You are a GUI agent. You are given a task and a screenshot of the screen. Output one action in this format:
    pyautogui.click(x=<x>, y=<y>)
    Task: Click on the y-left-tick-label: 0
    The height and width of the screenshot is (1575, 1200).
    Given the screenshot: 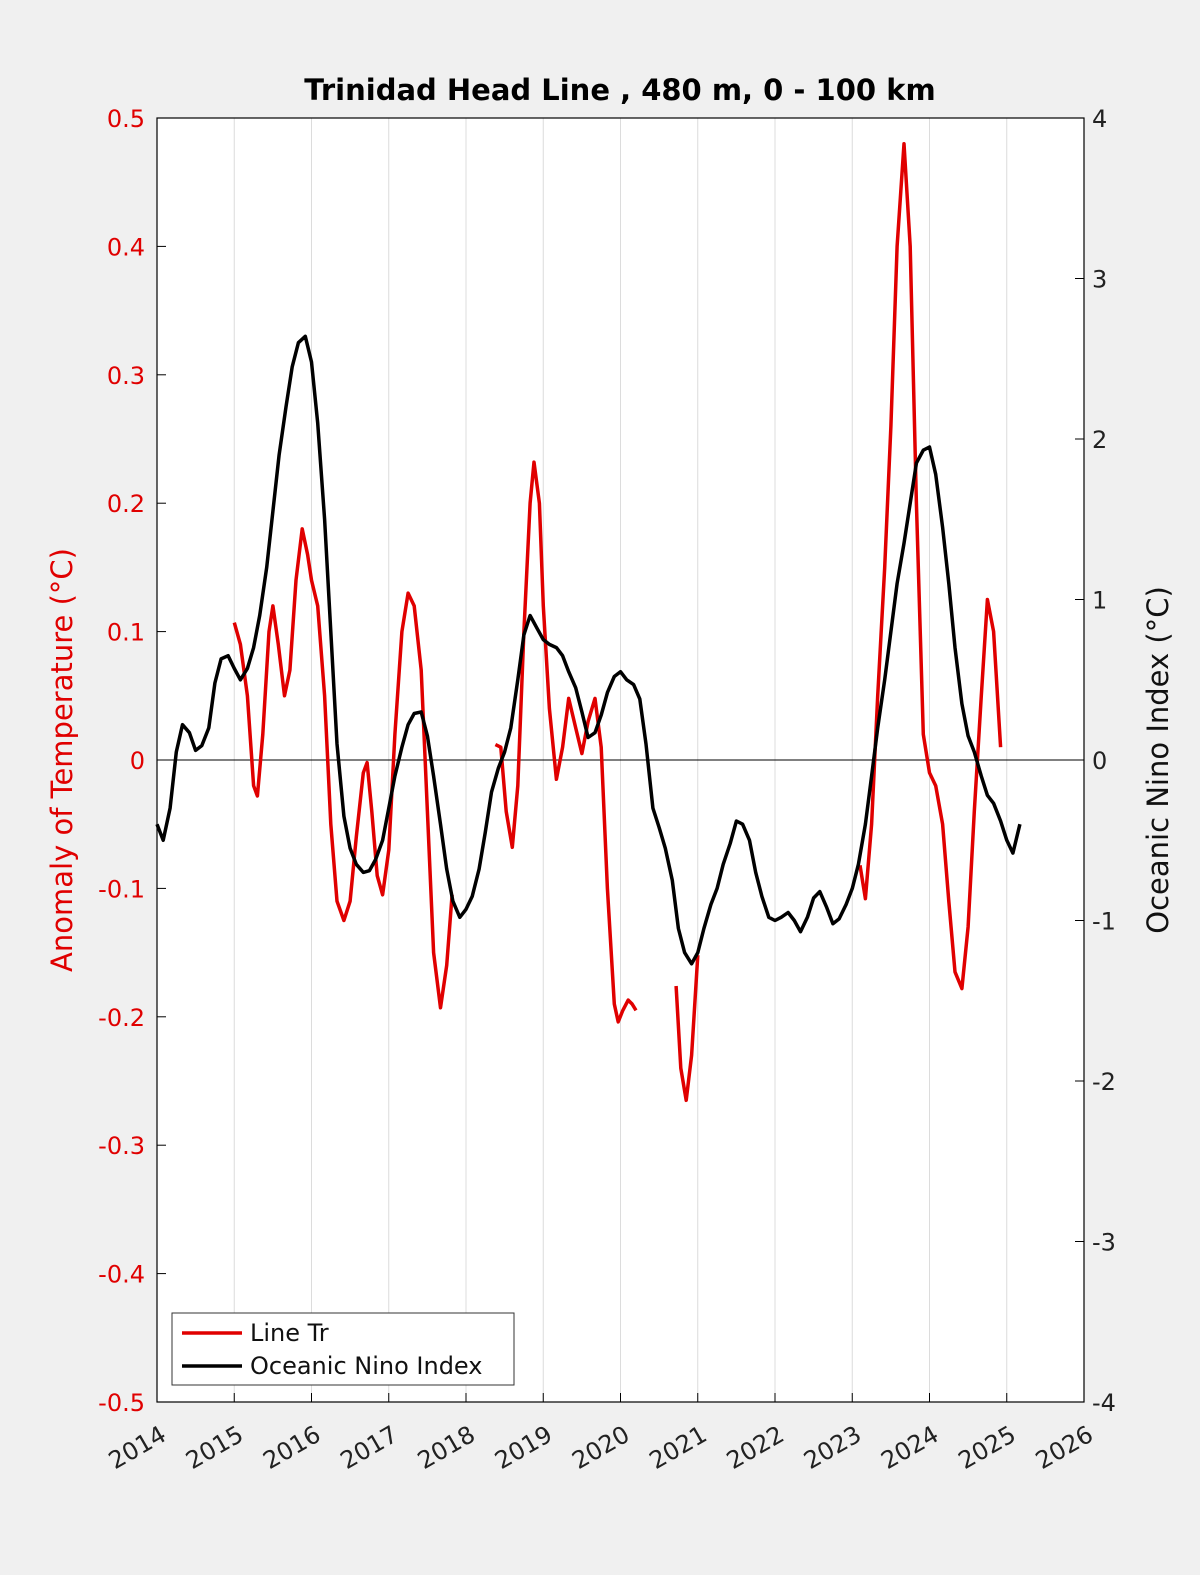 What is the action you would take?
    pyautogui.click(x=137, y=761)
    